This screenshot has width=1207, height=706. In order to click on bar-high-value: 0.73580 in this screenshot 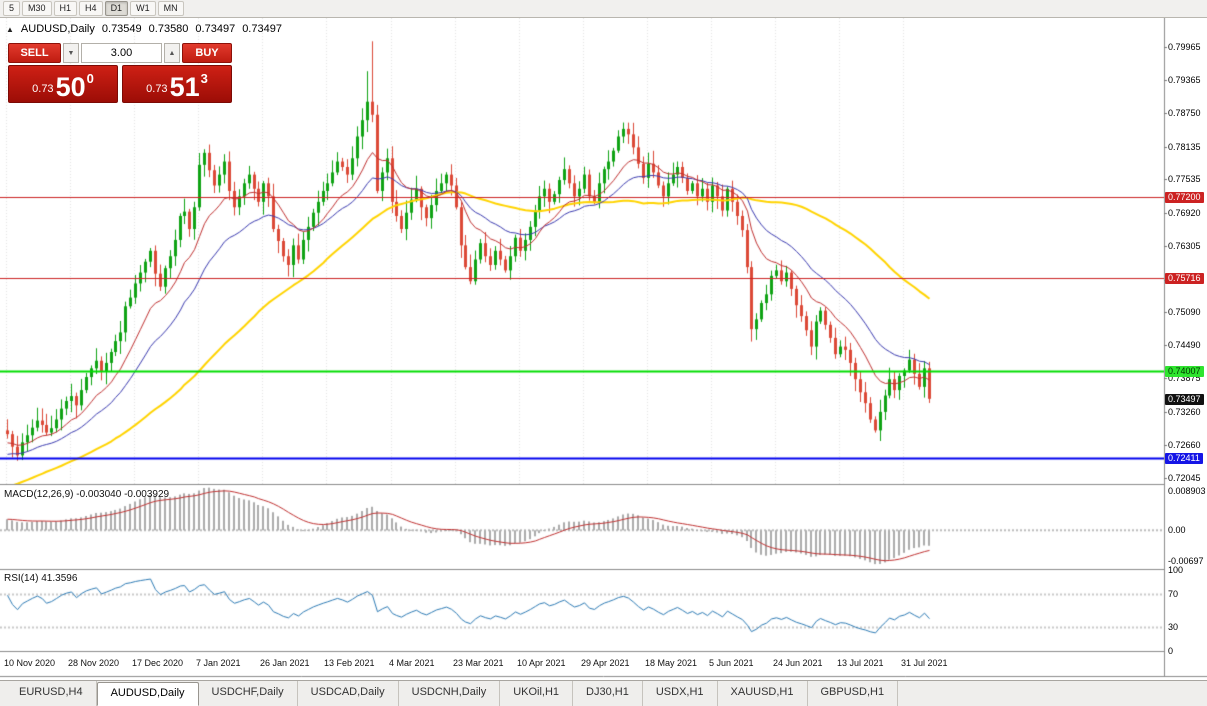, I will do `click(168, 29)`.